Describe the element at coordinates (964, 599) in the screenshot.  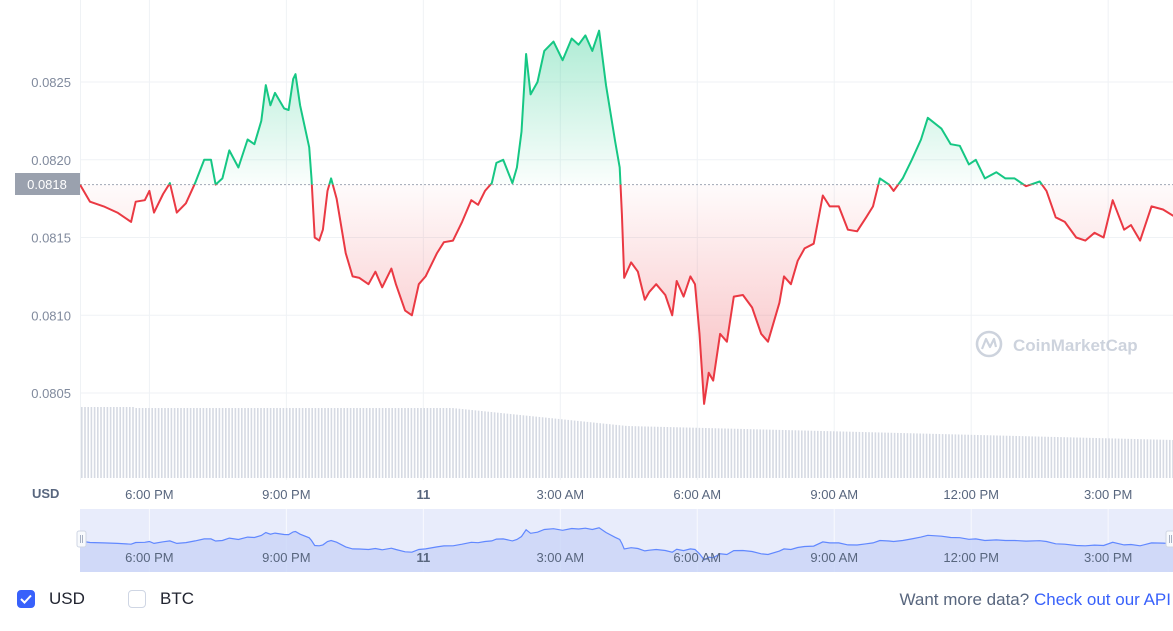
I see `more-data-text: Want more data?` at that location.